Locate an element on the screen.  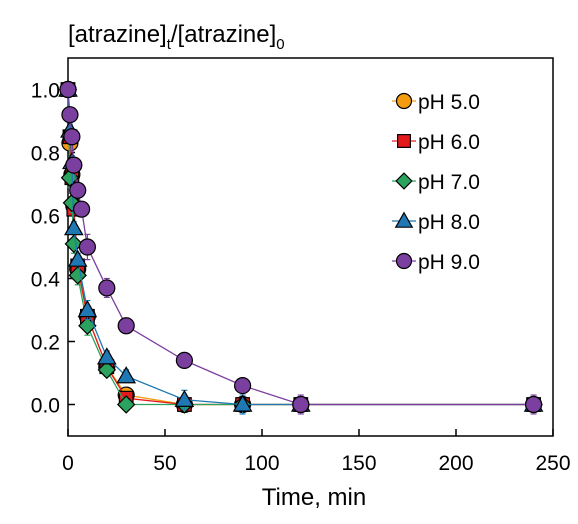
y-axis-title-text-2: /[atrazine] is located at coordinates (223, 34).